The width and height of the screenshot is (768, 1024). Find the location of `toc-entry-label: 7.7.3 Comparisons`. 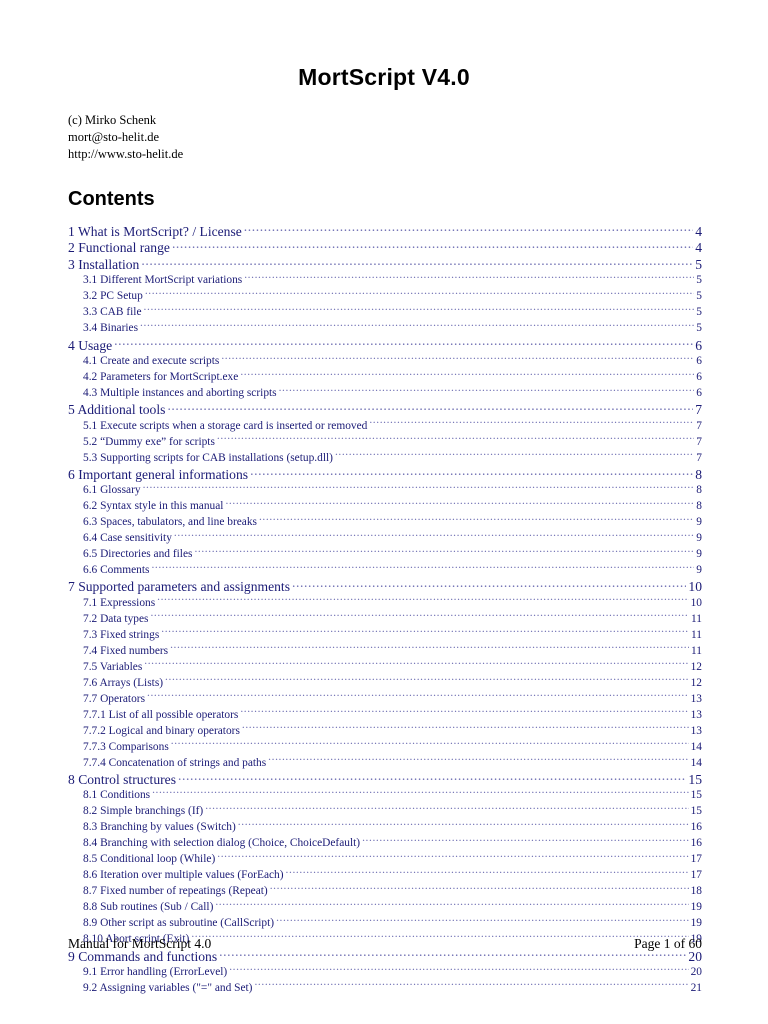

toc-entry-label: 7.7.3 Comparisons is located at coordinates (126, 746).